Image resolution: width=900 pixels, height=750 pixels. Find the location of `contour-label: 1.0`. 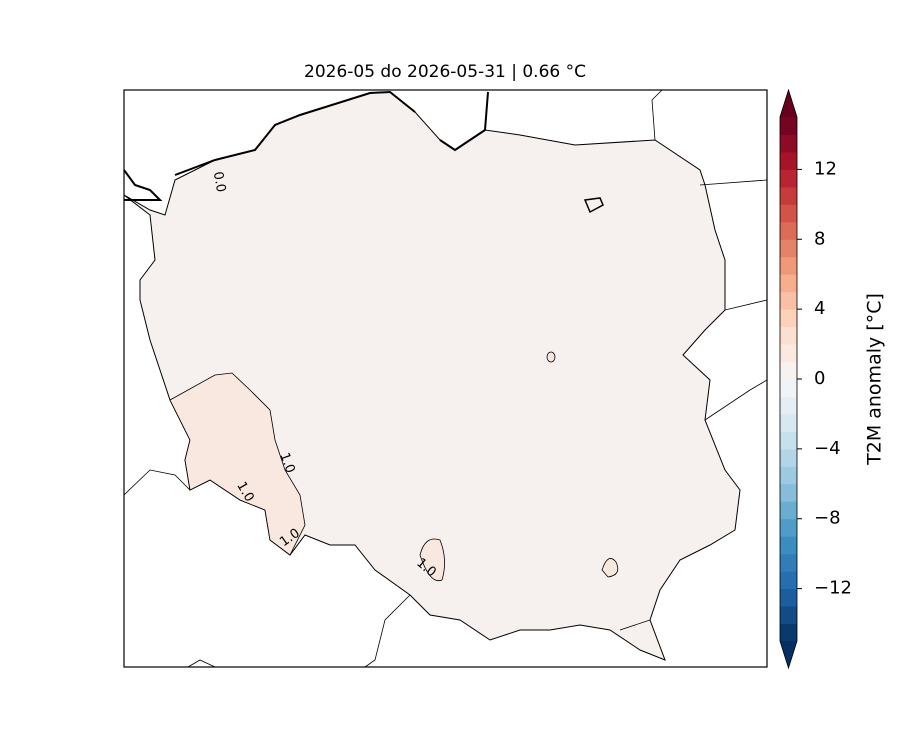

contour-label: 1.0 is located at coordinates (286, 463).